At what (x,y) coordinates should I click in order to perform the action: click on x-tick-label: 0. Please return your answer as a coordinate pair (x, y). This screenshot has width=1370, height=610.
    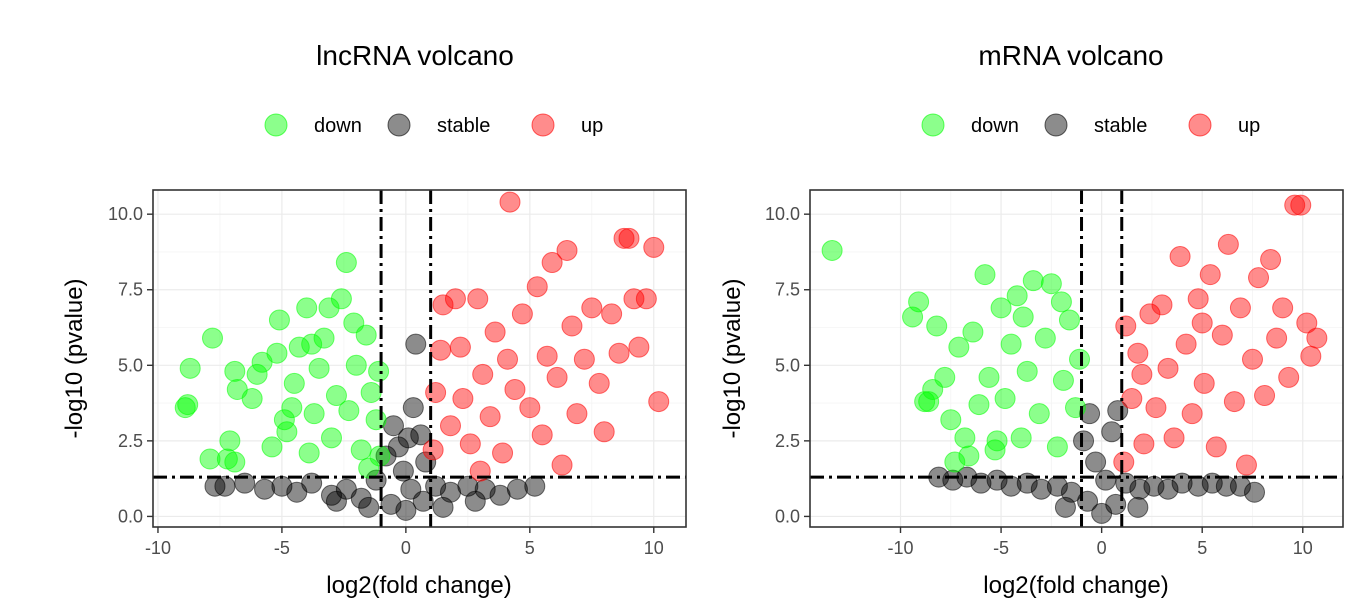
    Looking at the image, I should click on (406, 548).